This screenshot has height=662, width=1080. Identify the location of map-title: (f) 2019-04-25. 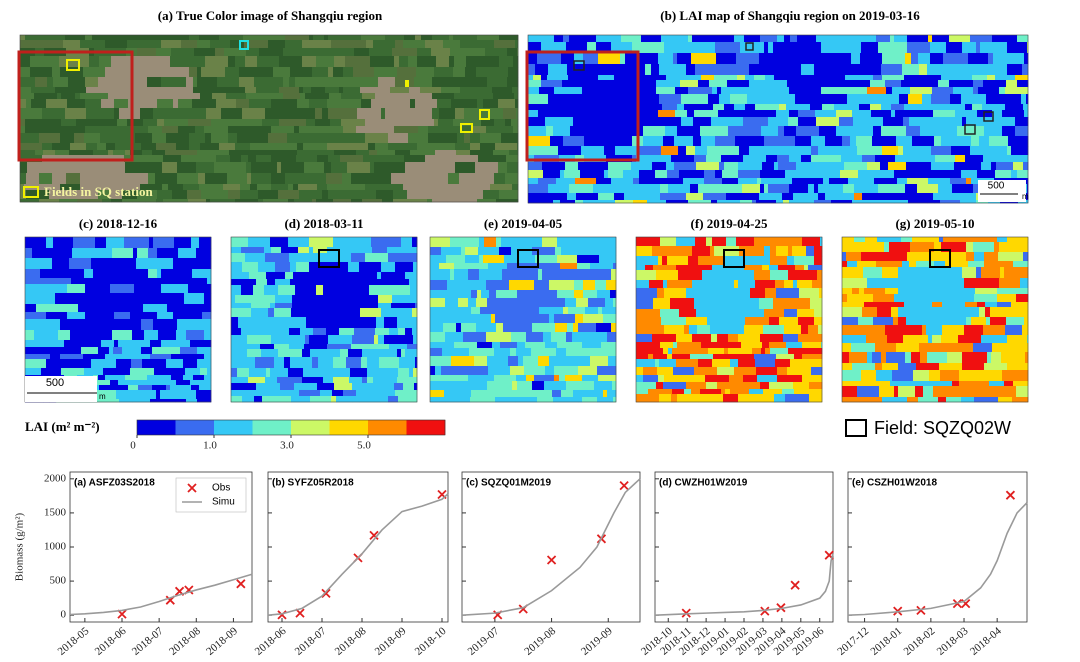
(729, 223).